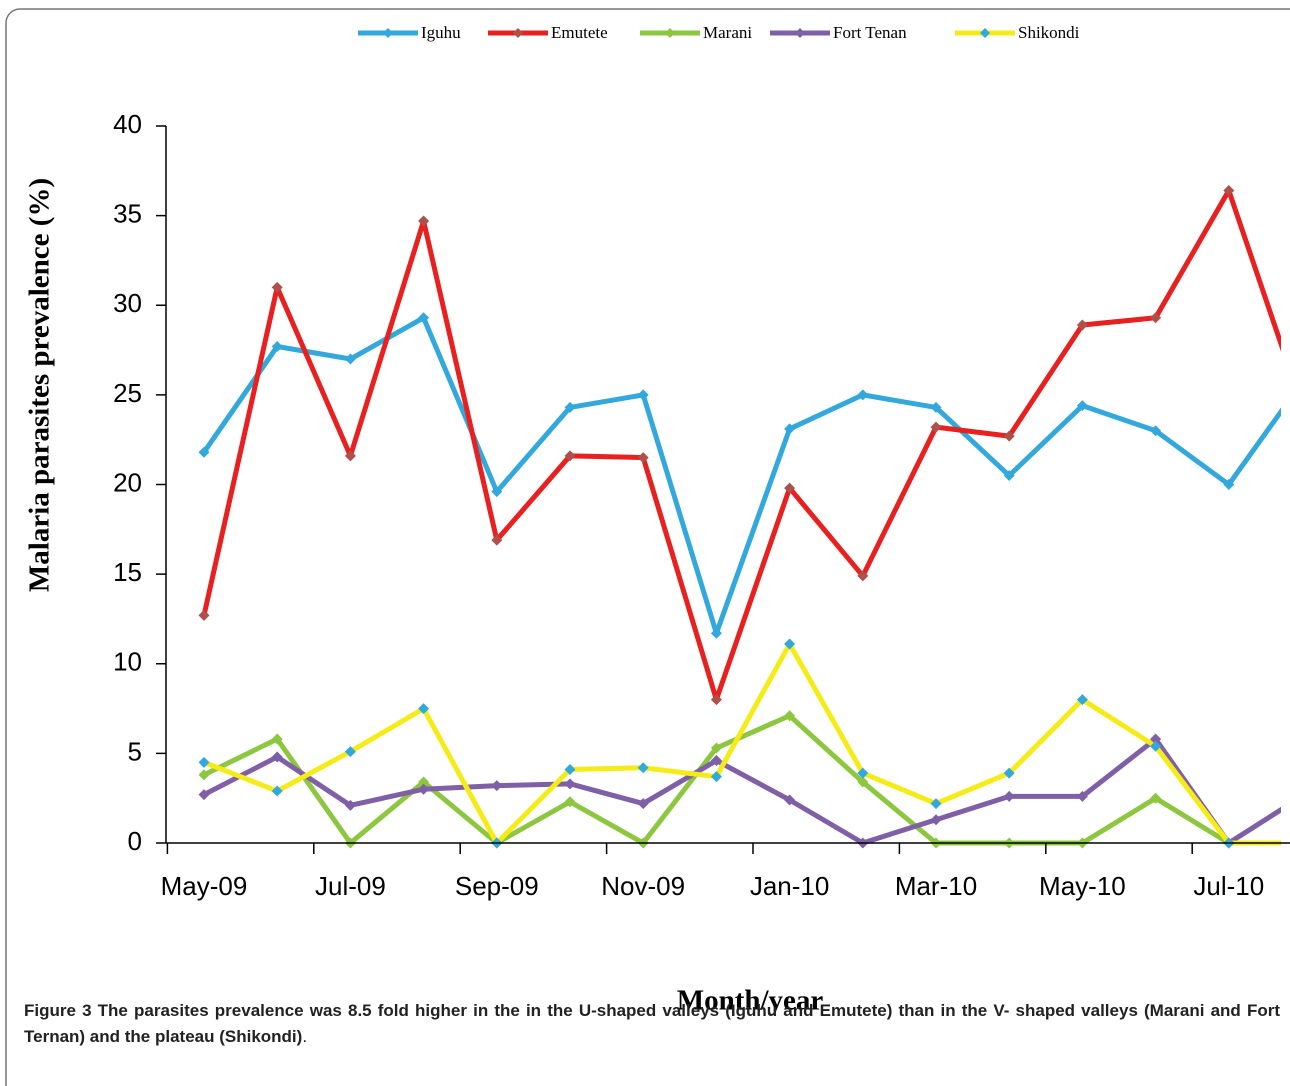 The height and width of the screenshot is (1086, 1290). Describe the element at coordinates (58, 1010) in the screenshot. I see `caption-label: Figure 3` at that location.